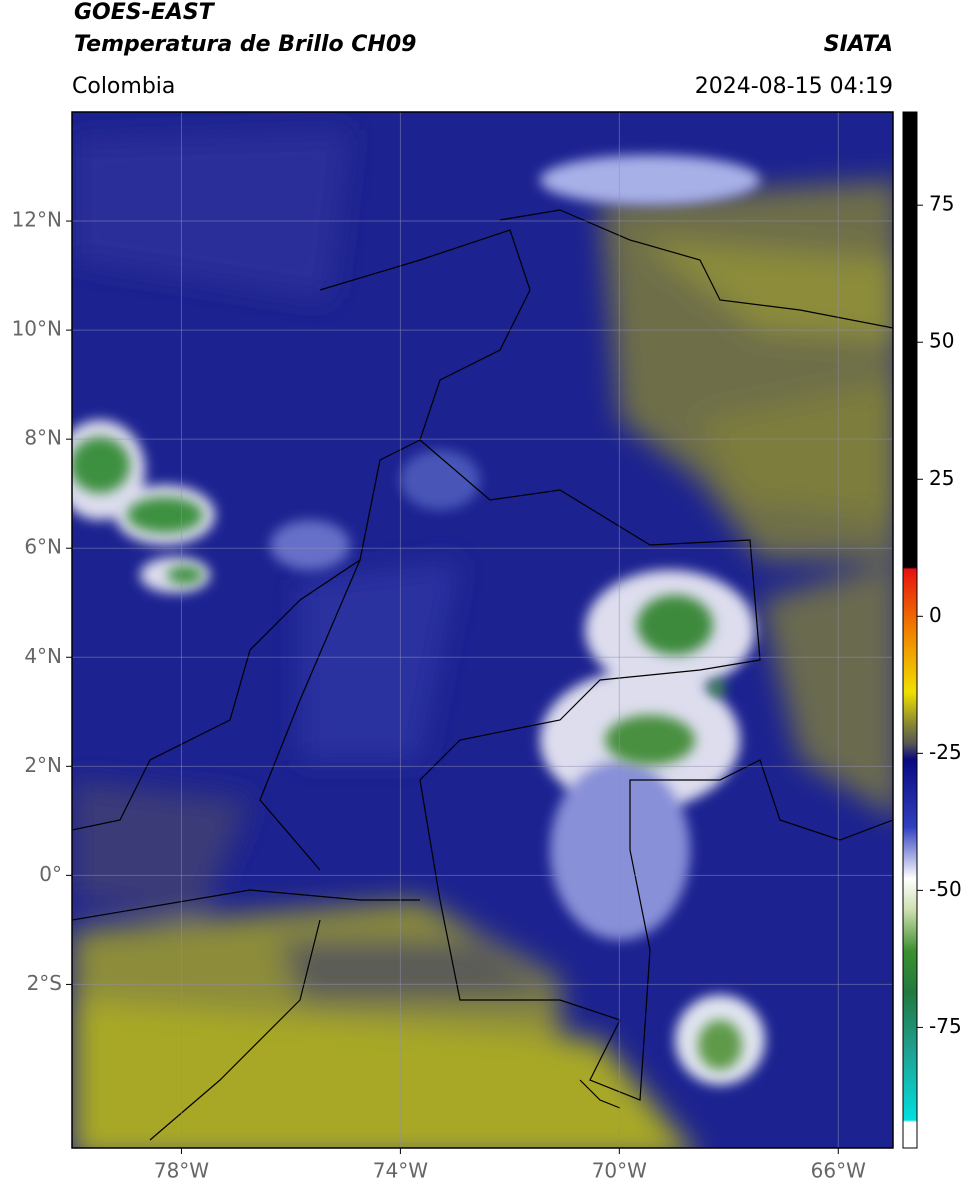 The width and height of the screenshot is (966, 1194). I want to click on x-tick-label: 74°W, so click(400, 1171).